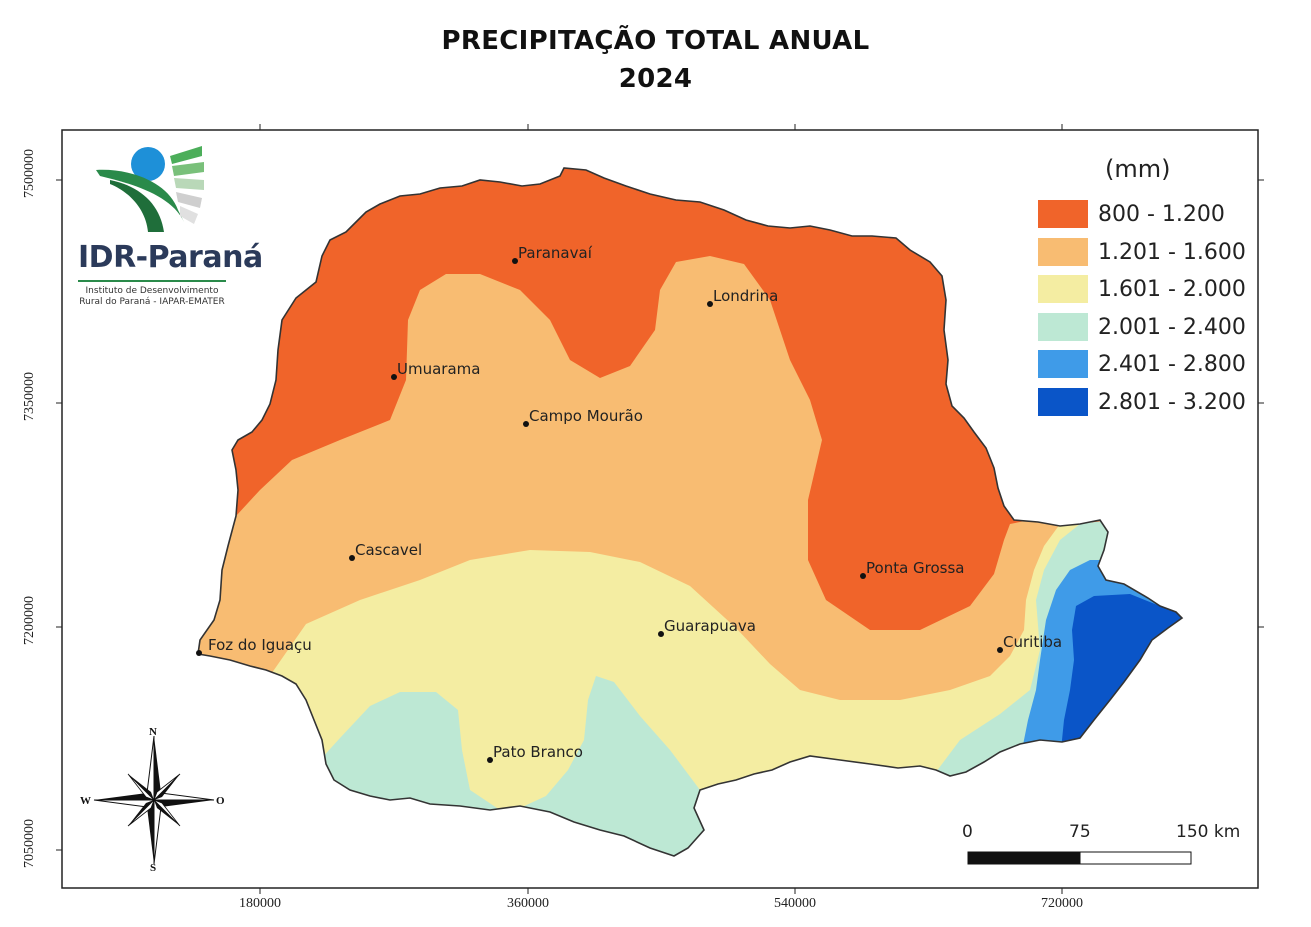  Describe the element at coordinates (555, 253) in the screenshot. I see `city-label: Paranavaí` at that location.